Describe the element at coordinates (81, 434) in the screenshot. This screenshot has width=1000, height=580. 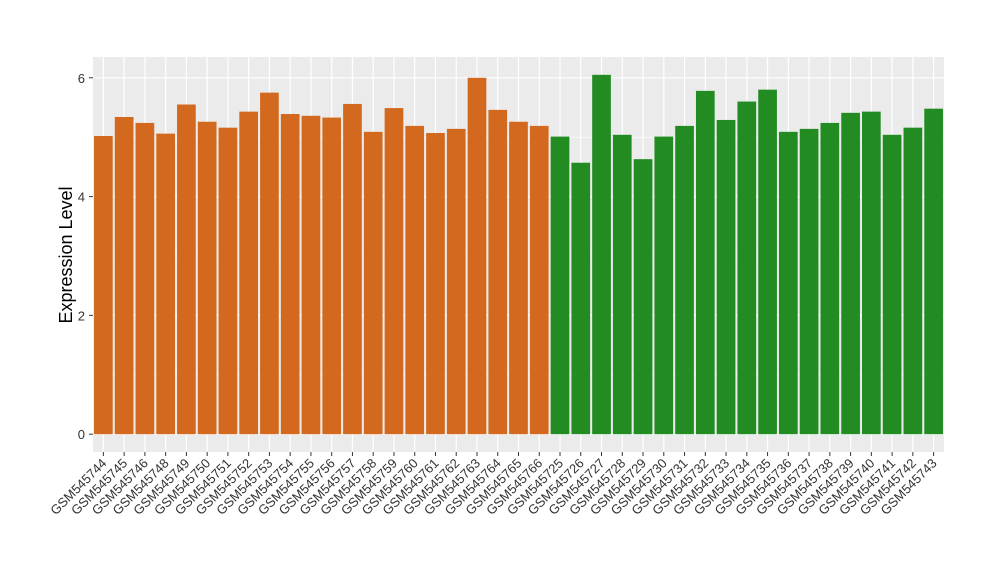
I see `y-tick-label: 0` at that location.